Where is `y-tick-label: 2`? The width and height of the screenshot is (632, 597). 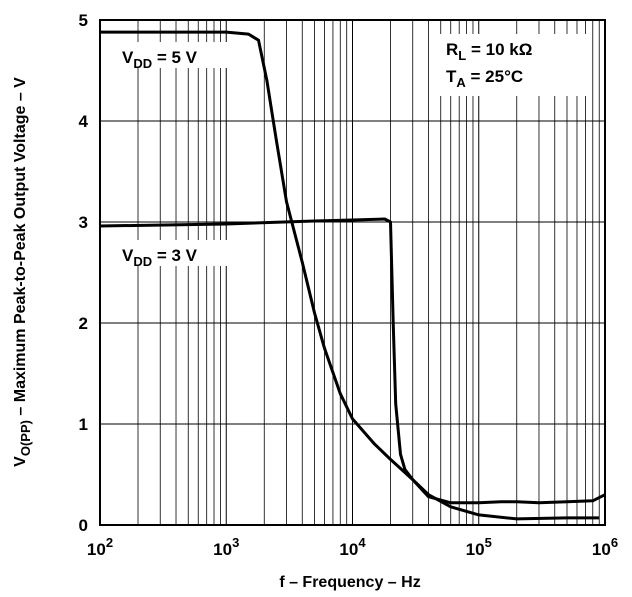 y-tick-label: 2 is located at coordinates (83, 323).